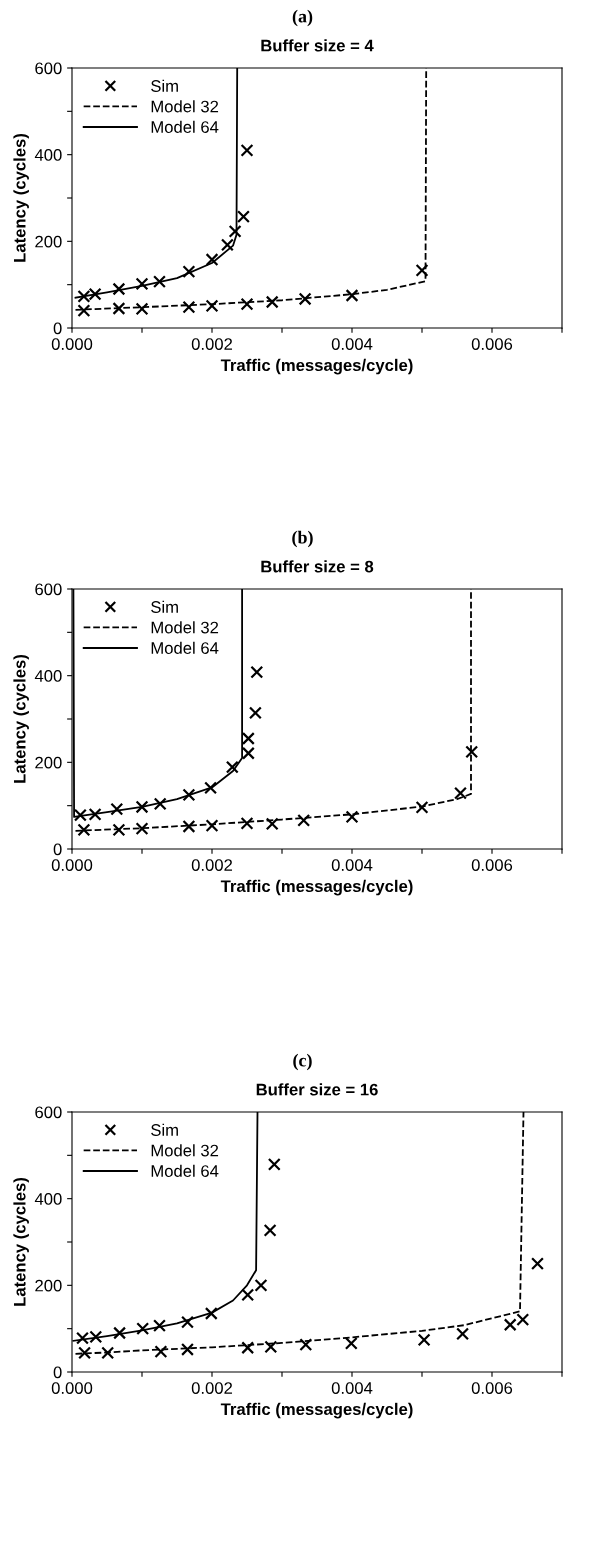 This screenshot has height=1568, width=605. I want to click on chart-subtitle: (b), so click(302, 539).